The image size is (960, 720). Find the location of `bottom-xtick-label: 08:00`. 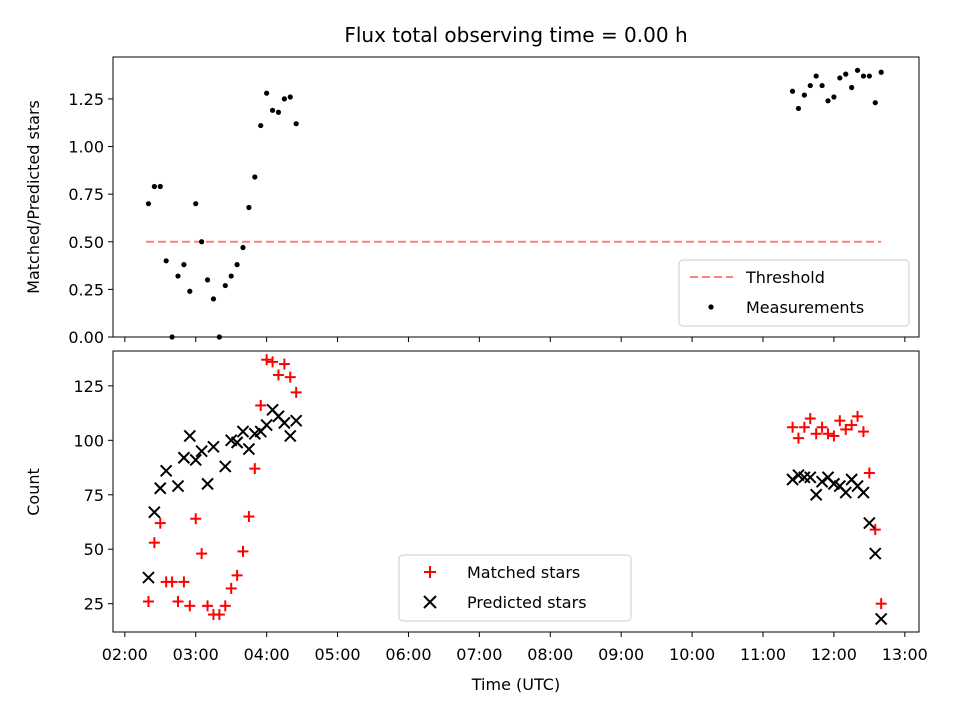

bottom-xtick-label: 08:00 is located at coordinates (550, 654).